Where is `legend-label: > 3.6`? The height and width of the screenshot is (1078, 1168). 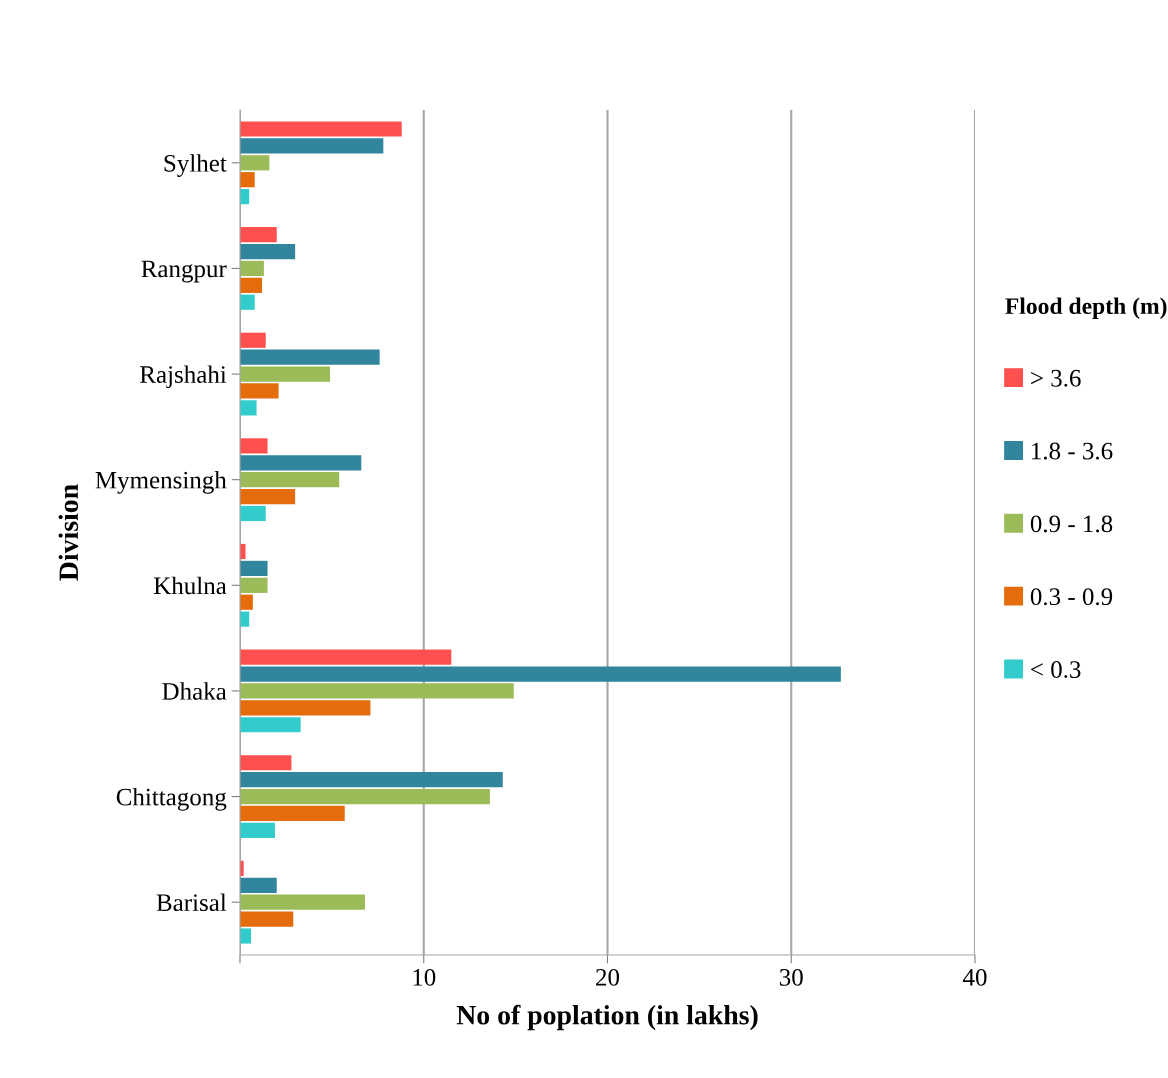 legend-label: > 3.6 is located at coordinates (1056, 378).